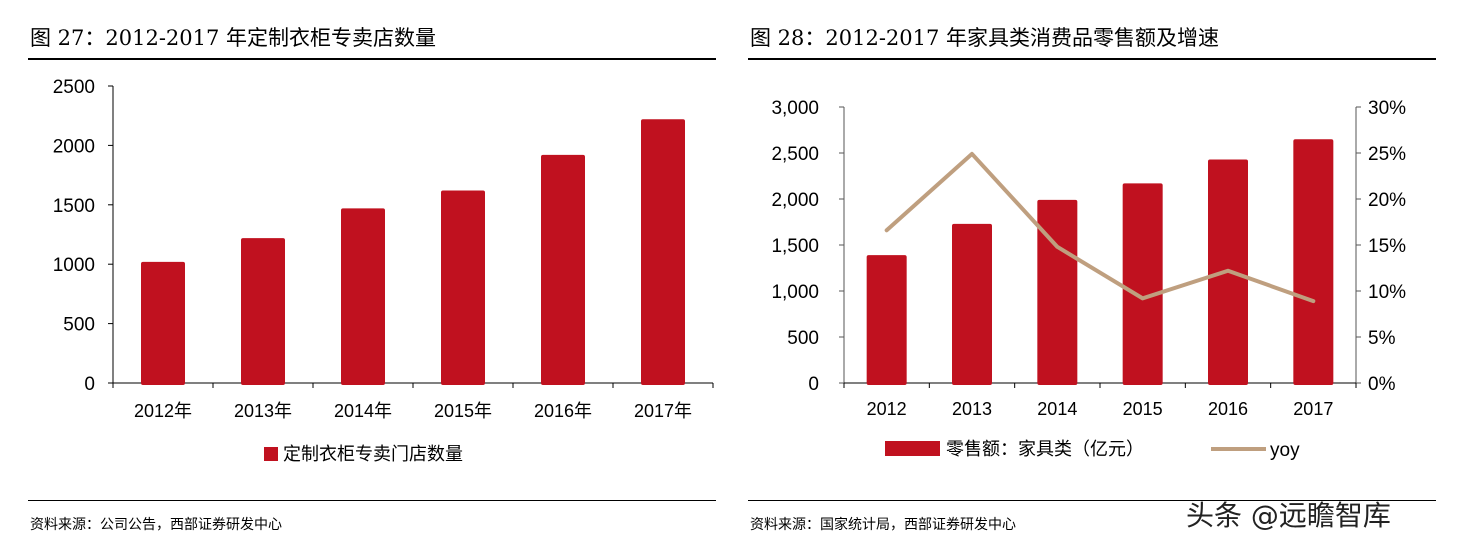 This screenshot has height=545, width=1477. Describe the element at coordinates (163, 323) in the screenshot. I see `bar-2012年` at that location.